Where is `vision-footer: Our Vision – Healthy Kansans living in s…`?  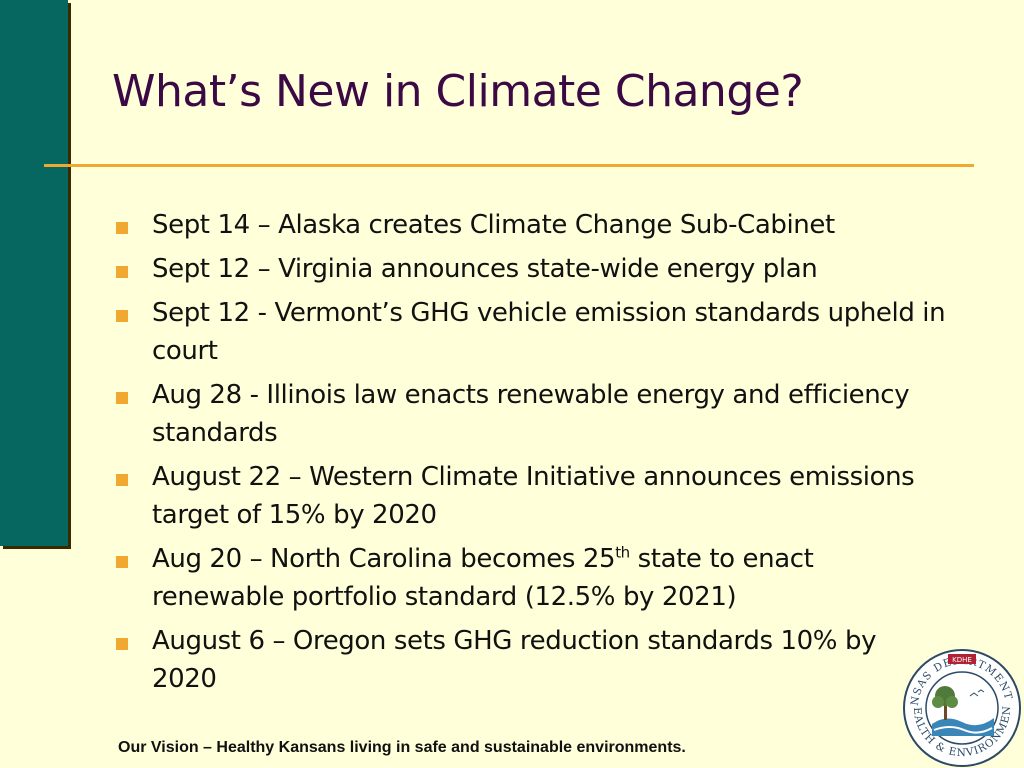 vision-footer: Our Vision – Healthy Kansans living in s… is located at coordinates (402, 747).